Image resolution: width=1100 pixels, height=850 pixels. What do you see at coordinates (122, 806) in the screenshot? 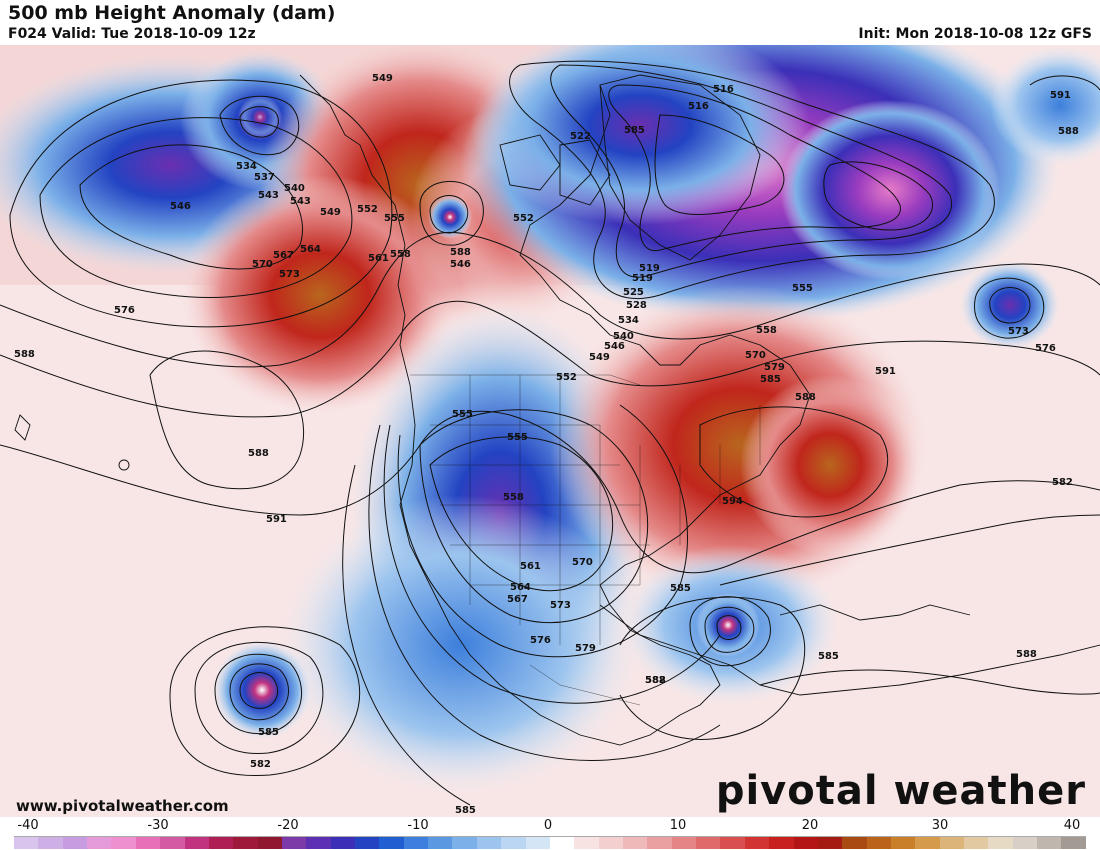
I see `website-url: www.pivotalweather.com` at bounding box center [122, 806].